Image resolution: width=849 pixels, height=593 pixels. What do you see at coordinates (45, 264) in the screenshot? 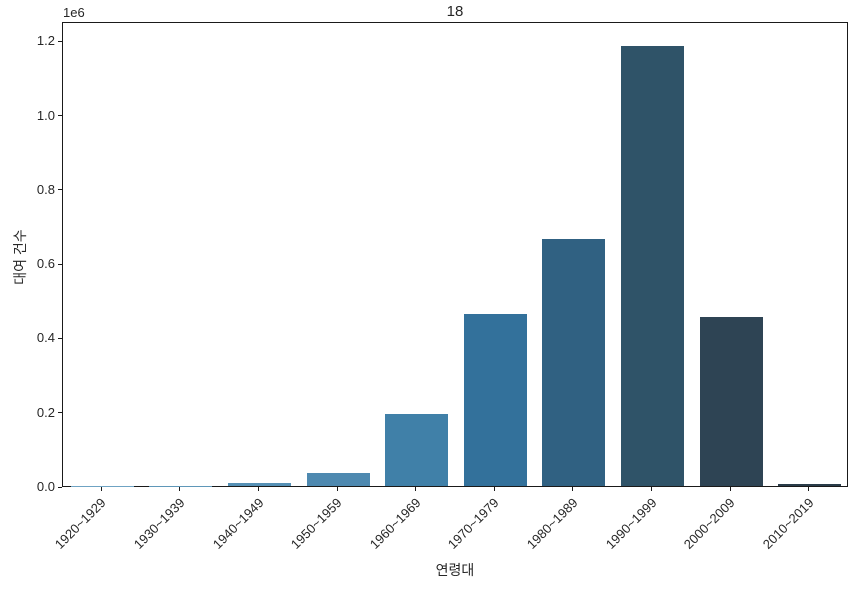
I see `y-tick-label: 0.6` at bounding box center [45, 264].